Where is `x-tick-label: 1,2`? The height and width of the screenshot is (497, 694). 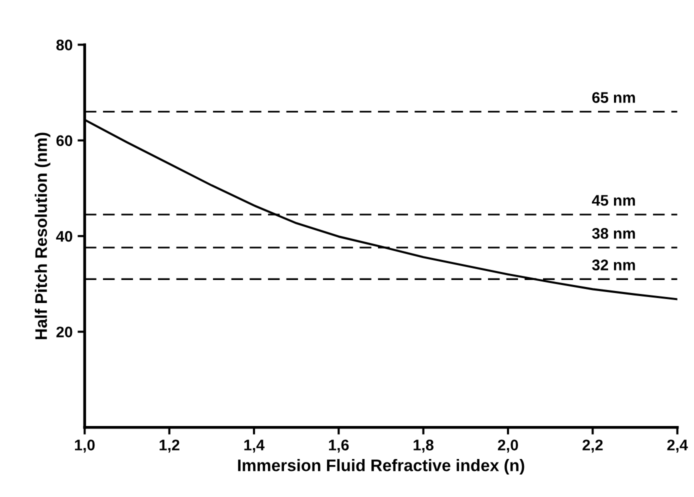
x-tick-label: 1,2 is located at coordinates (170, 446).